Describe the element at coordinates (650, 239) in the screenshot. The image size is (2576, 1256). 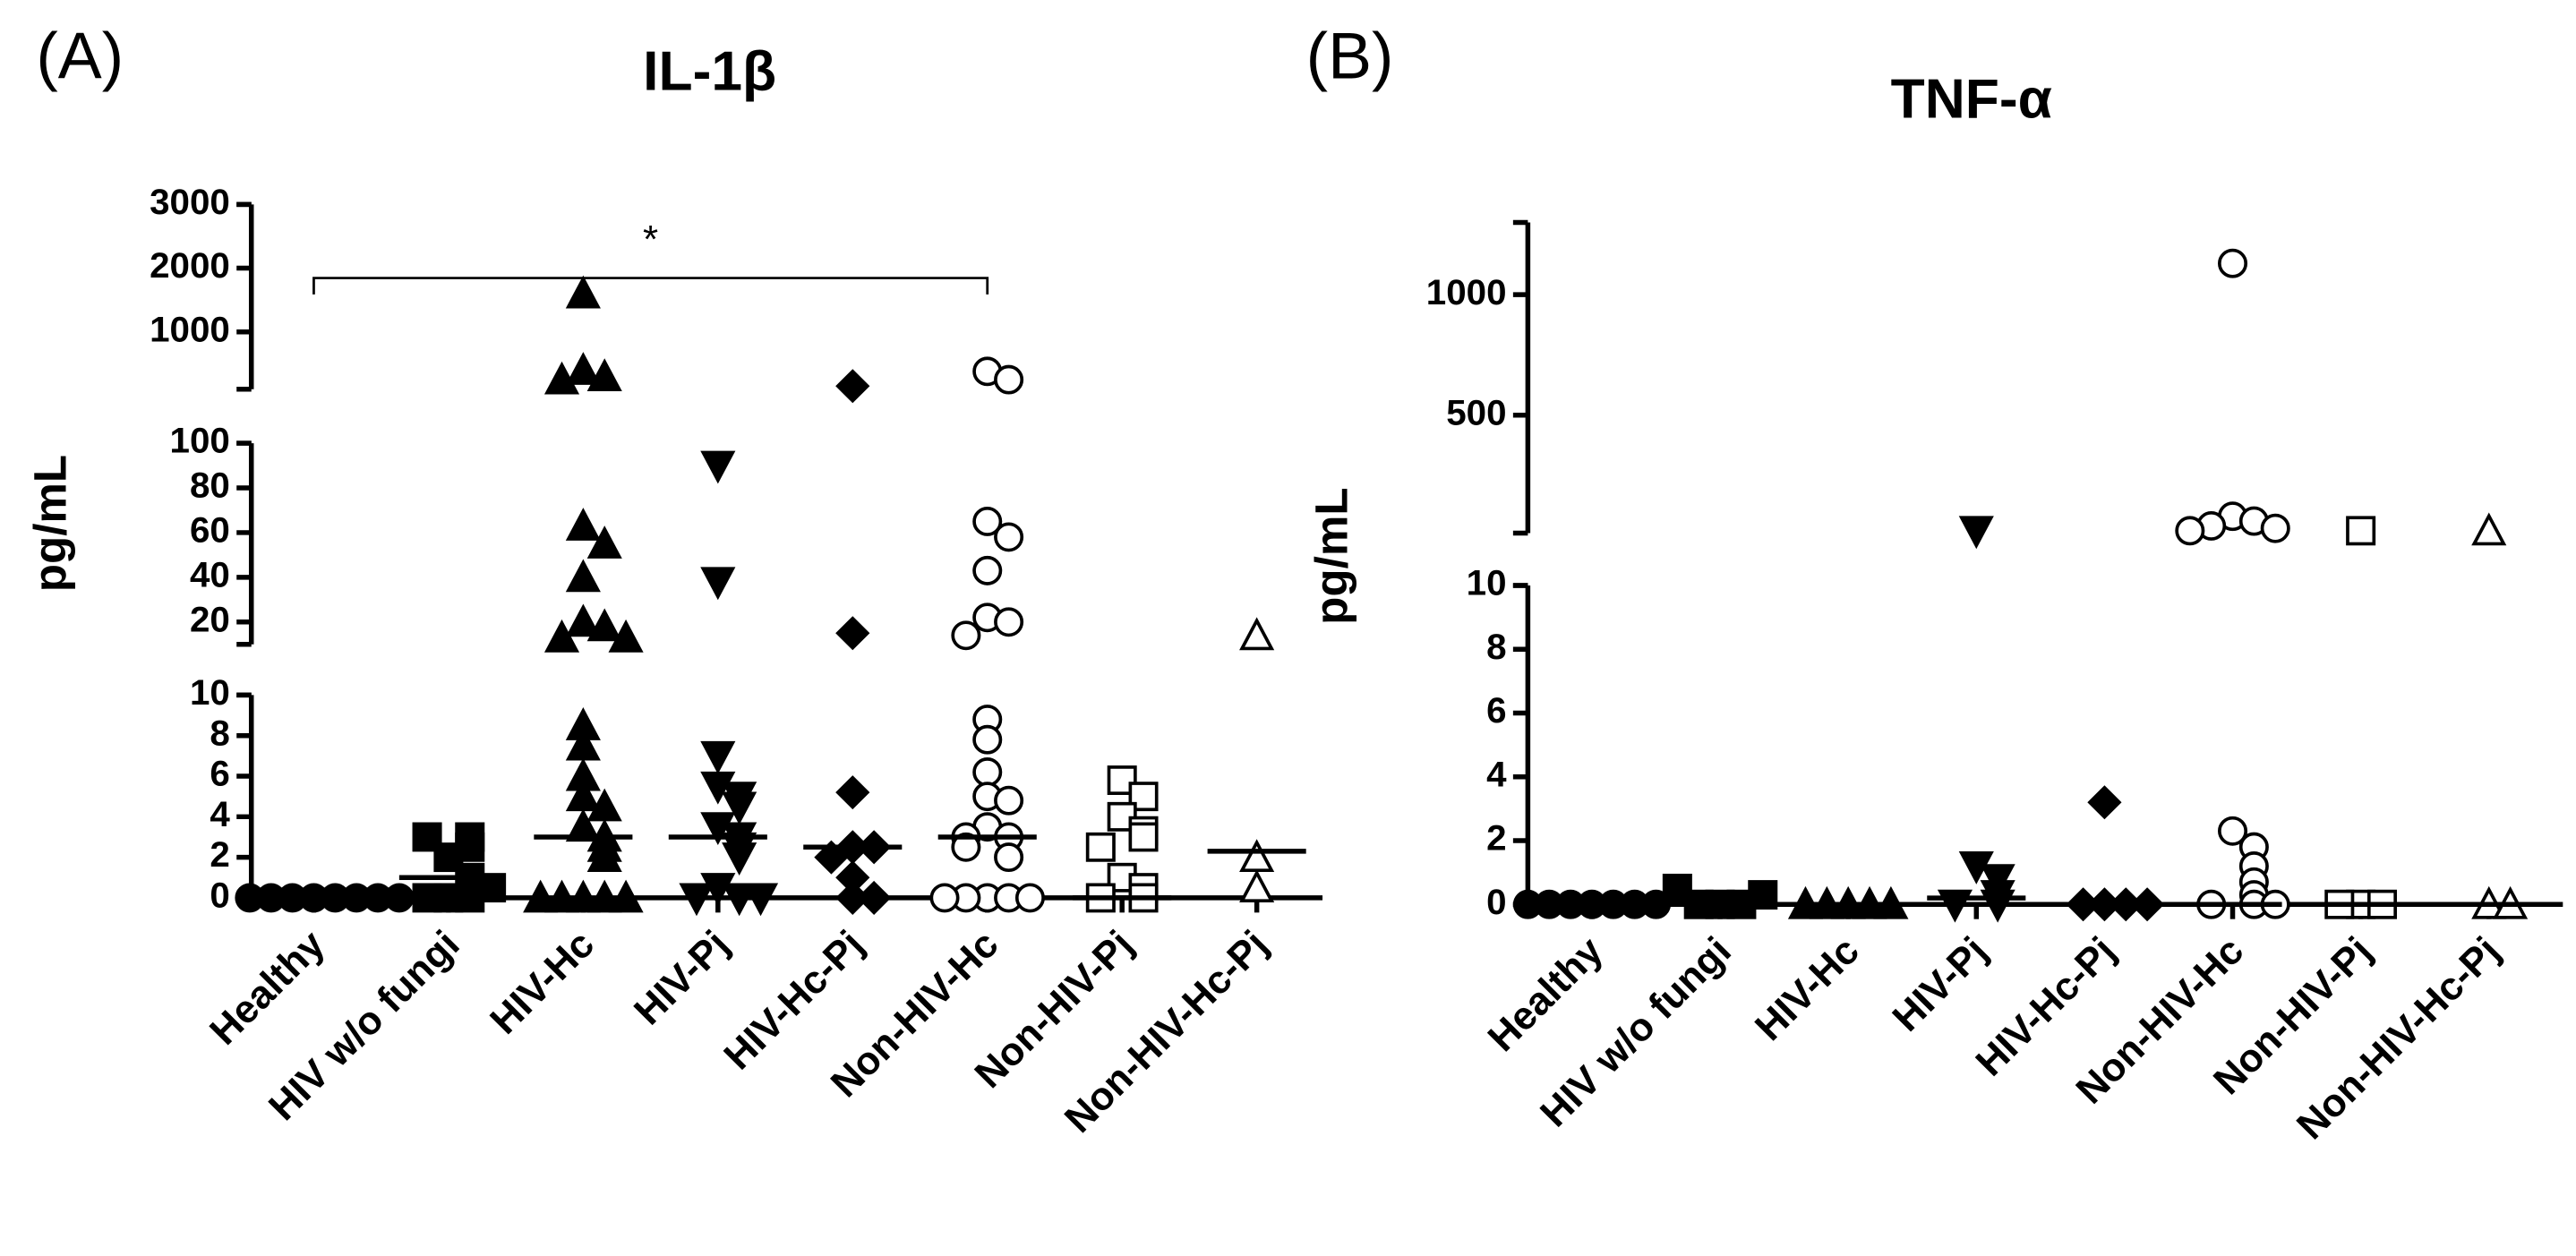
I see `significance-label: *` at that location.